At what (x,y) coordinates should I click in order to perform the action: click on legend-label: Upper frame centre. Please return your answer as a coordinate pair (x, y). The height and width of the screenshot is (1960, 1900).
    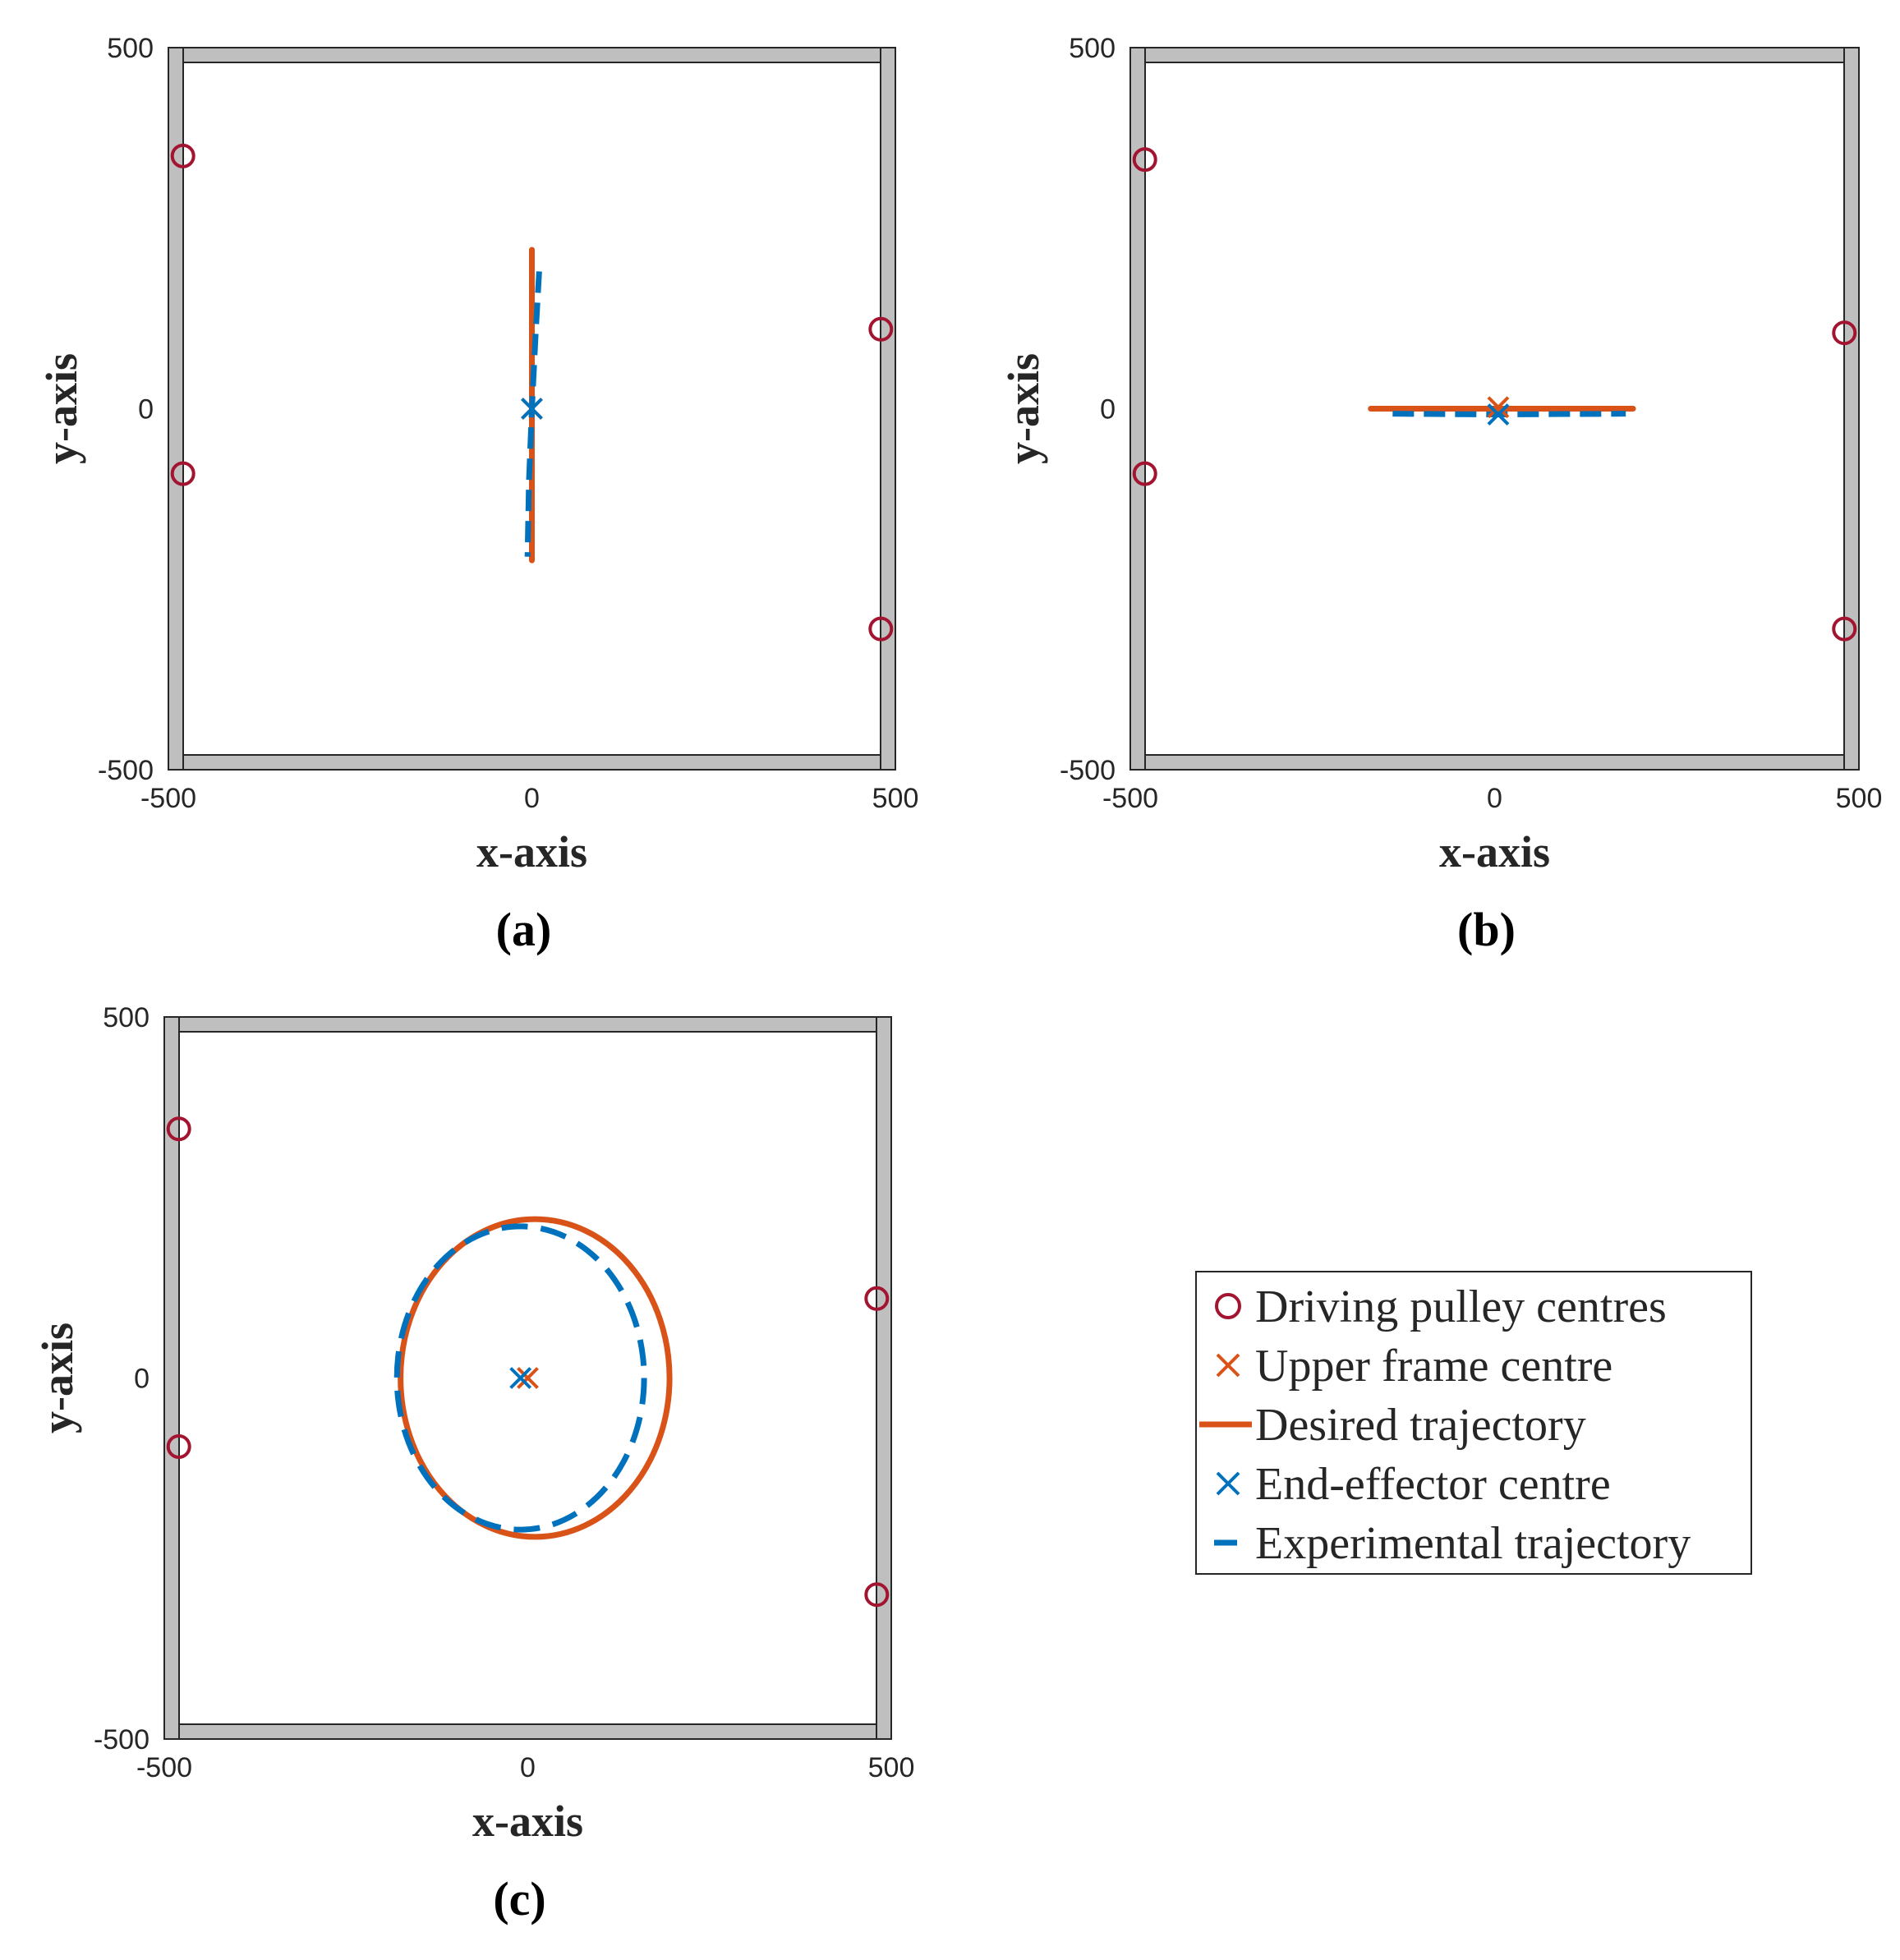
    Looking at the image, I should click on (1434, 1366).